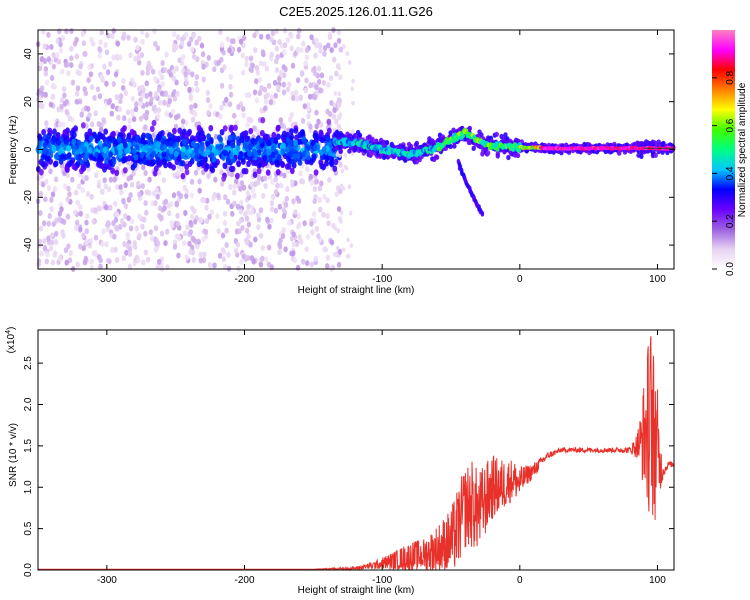 The image size is (750, 600). Describe the element at coordinates (657, 580) in the screenshot. I see `x-tick-label: 100` at that location.